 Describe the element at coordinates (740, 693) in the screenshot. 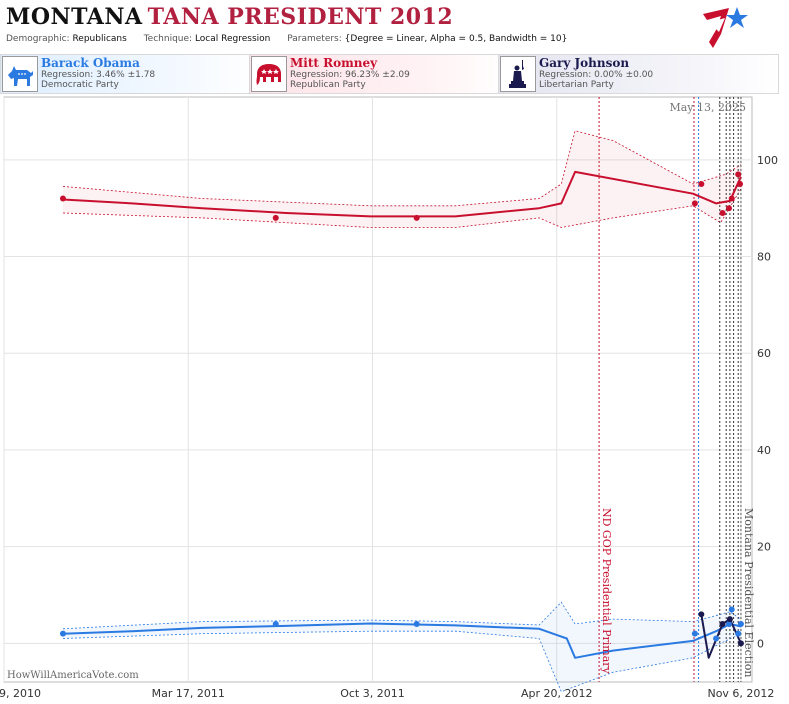

I see `x-tick-label: Nov 6, 2012` at that location.